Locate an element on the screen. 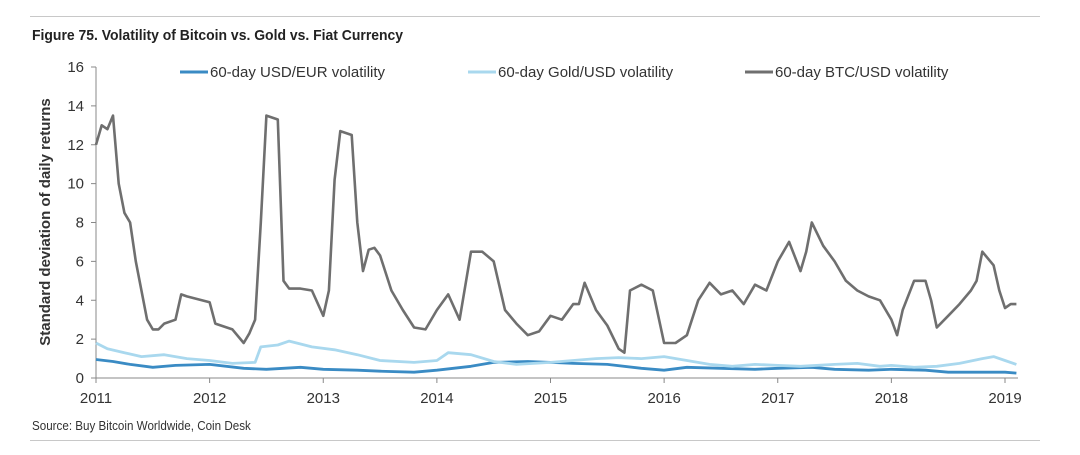 Image resolution: width=1080 pixels, height=455 pixels. y-tick-label: 12 is located at coordinates (75, 145).